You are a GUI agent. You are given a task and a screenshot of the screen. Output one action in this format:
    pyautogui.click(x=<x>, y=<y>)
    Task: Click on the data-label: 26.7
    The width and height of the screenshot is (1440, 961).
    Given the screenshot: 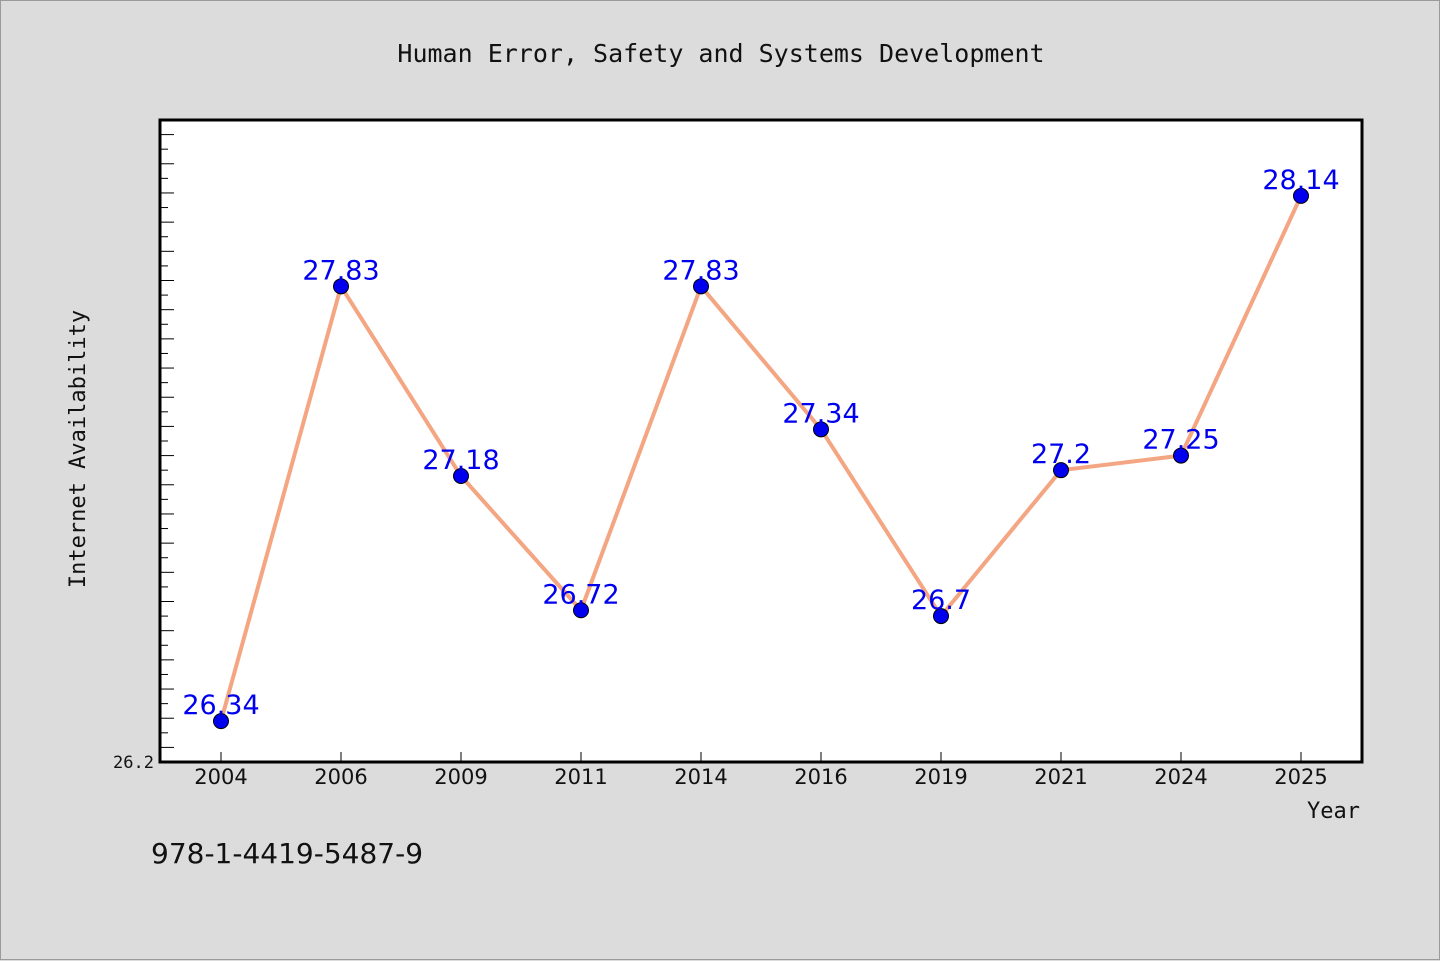 What is the action you would take?
    pyautogui.click(x=941, y=600)
    